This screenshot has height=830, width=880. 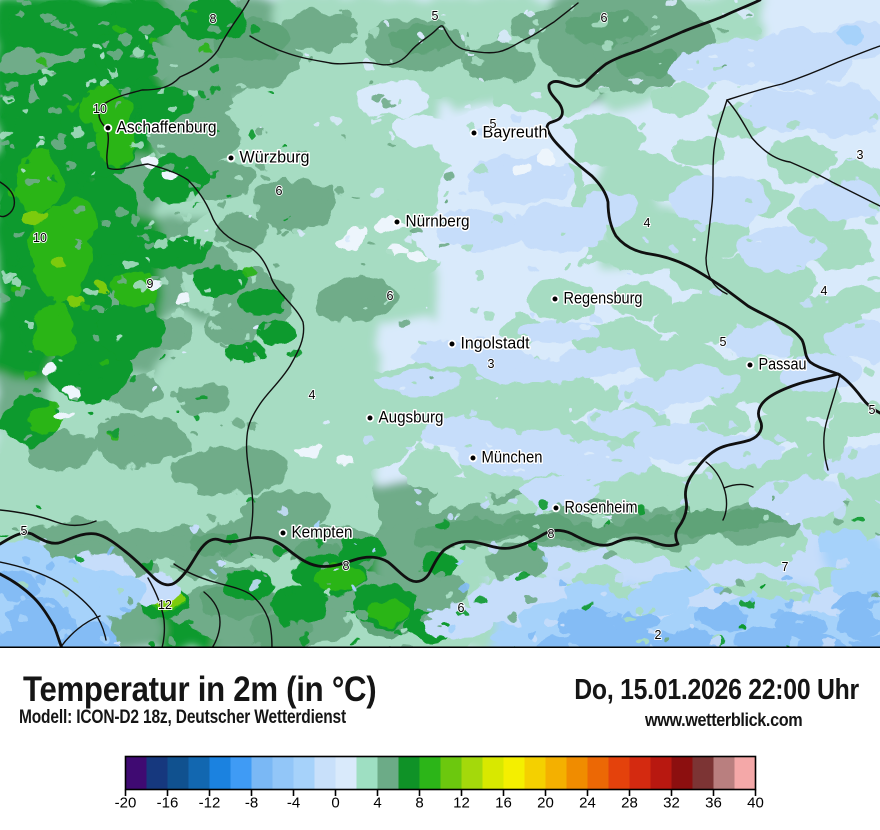 What do you see at coordinates (293, 803) in the screenshot?
I see `svg-text: -4` at bounding box center [293, 803].